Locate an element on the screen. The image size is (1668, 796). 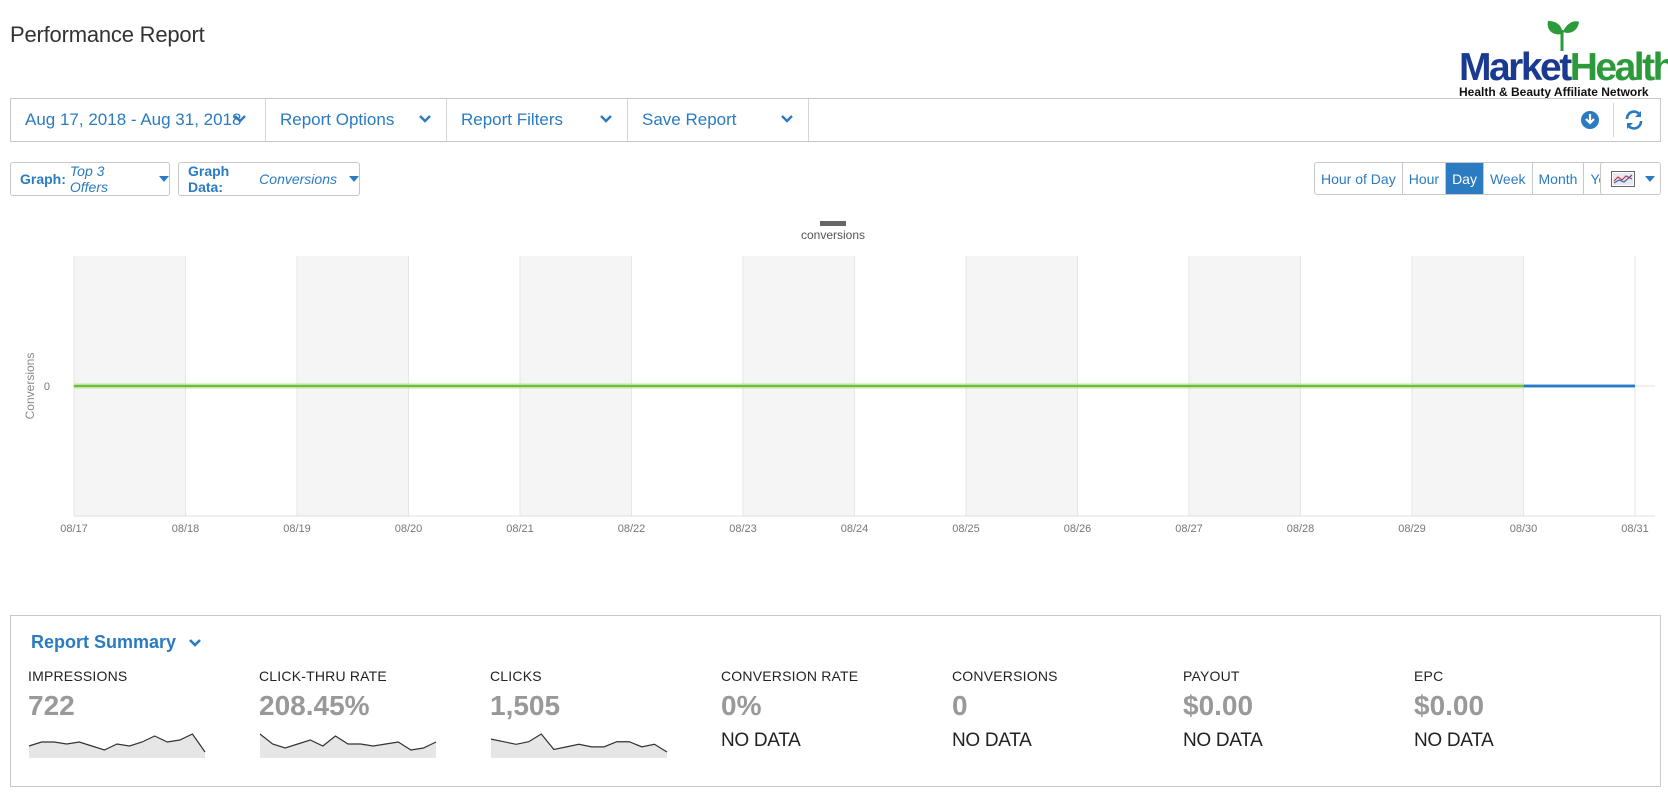
chart-type-button is located at coordinates (1630, 178).